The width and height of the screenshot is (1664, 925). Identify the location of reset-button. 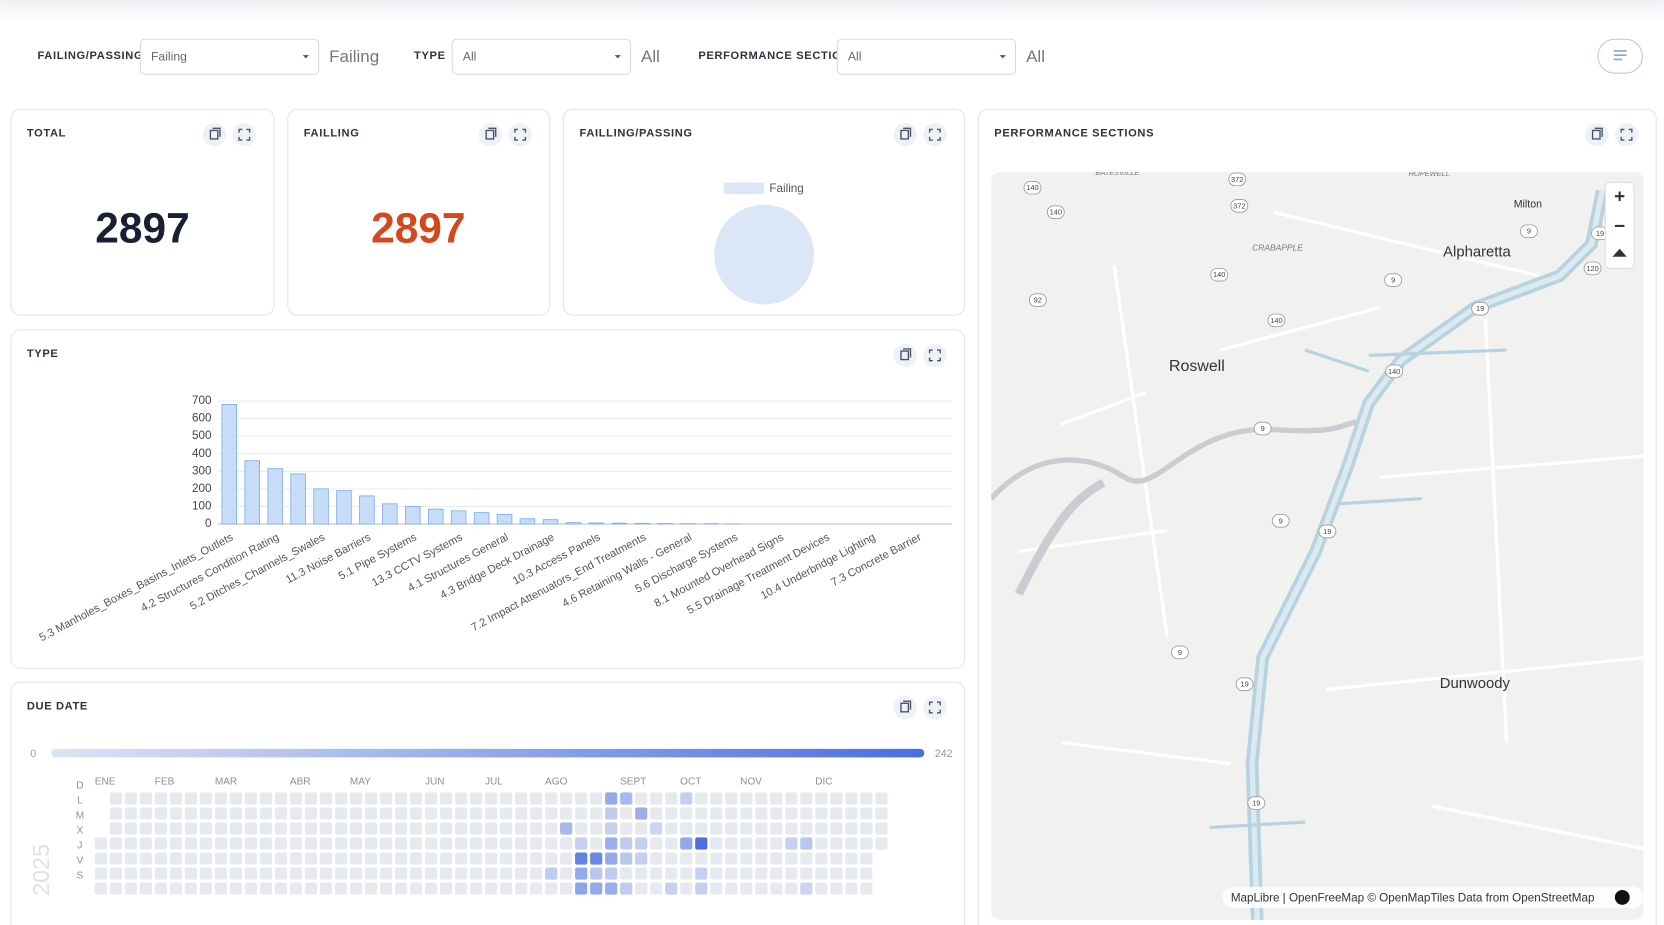
(1620, 56).